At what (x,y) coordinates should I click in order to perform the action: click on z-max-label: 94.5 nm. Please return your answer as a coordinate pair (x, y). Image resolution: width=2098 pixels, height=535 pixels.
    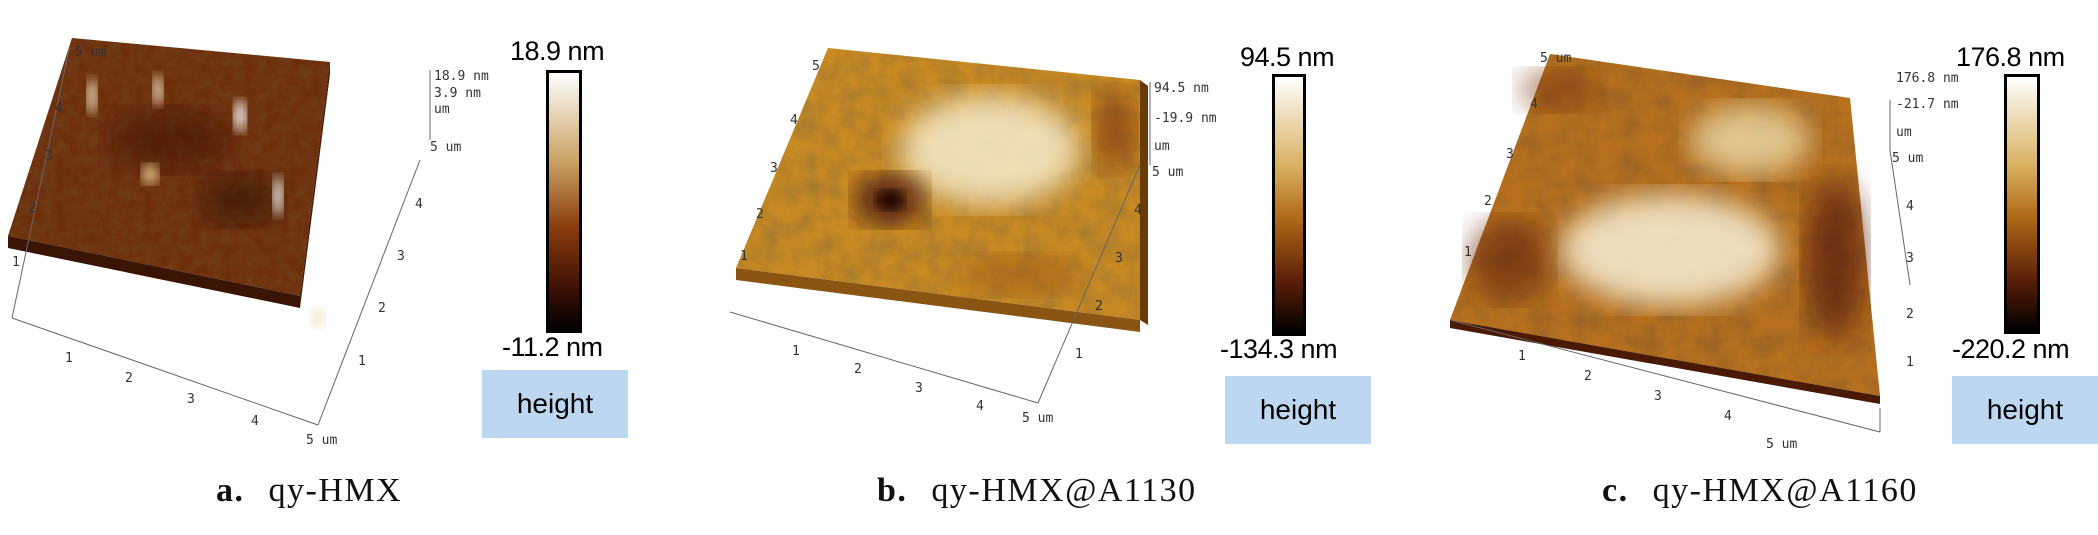
    Looking at the image, I should click on (1181, 88).